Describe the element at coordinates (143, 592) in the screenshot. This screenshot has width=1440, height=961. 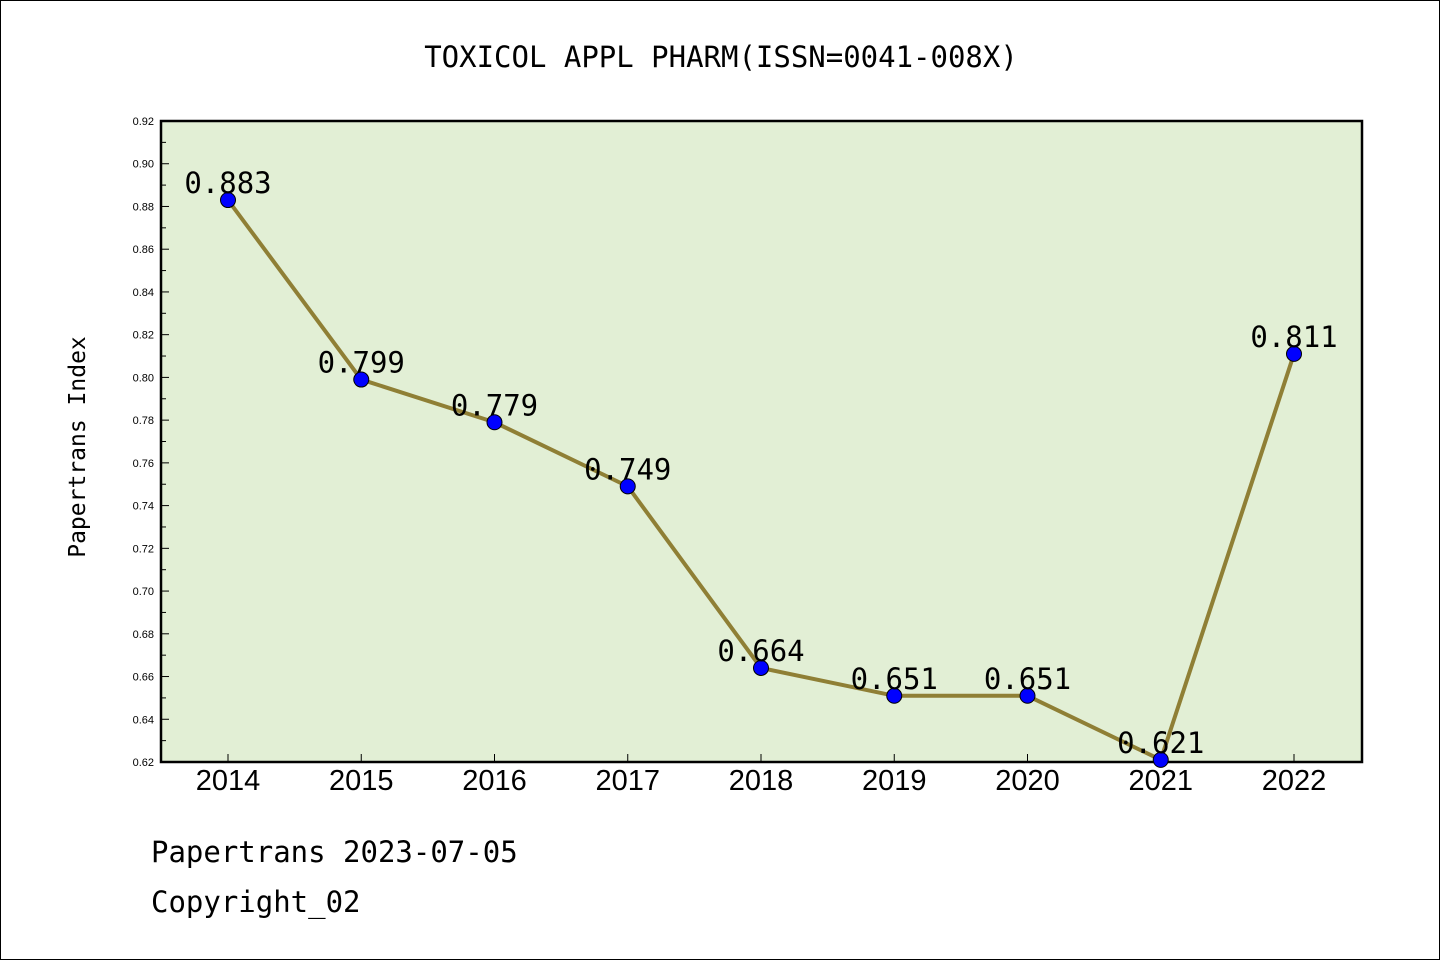
I see `y-tick-label: 0.70` at that location.